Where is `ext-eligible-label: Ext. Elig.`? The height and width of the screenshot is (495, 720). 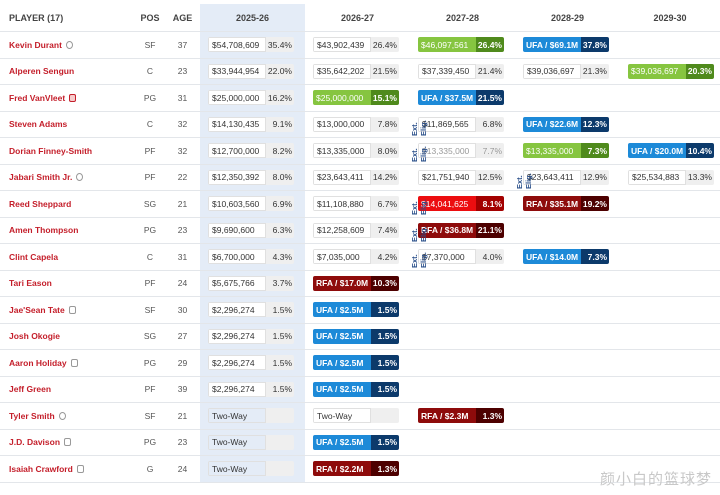 ext-eligible-label: Ext. Elig. is located at coordinates (419, 260).